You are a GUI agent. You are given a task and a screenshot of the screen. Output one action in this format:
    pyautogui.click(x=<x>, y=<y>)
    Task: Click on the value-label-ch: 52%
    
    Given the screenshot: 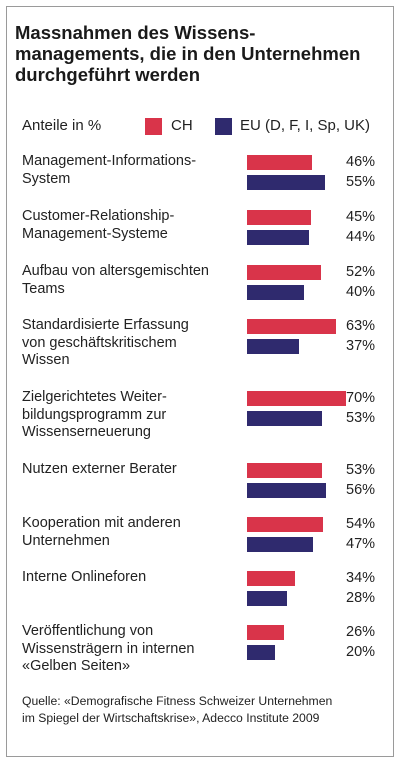 What is the action you would take?
    pyautogui.click(x=361, y=272)
    